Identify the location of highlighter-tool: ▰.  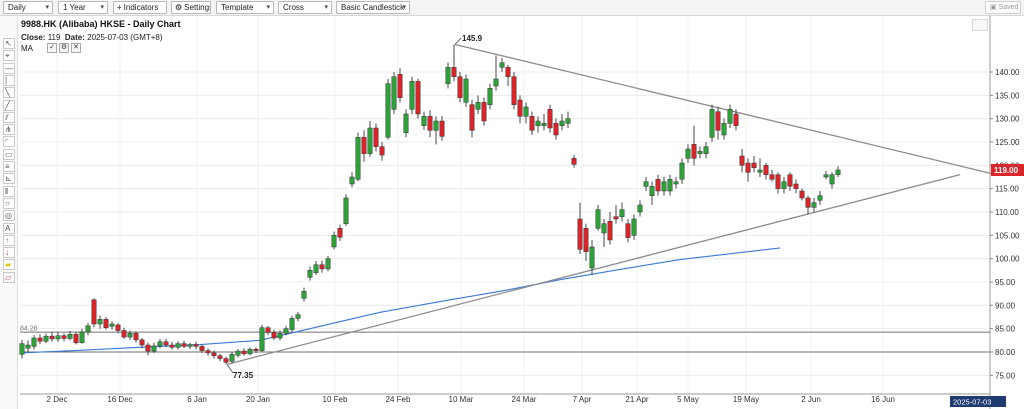
(9, 265).